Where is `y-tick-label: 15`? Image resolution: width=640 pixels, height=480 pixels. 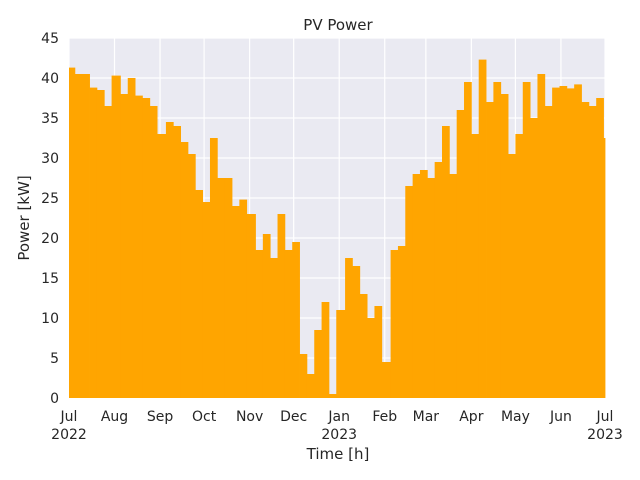 y-tick-label: 15 is located at coordinates (50, 279).